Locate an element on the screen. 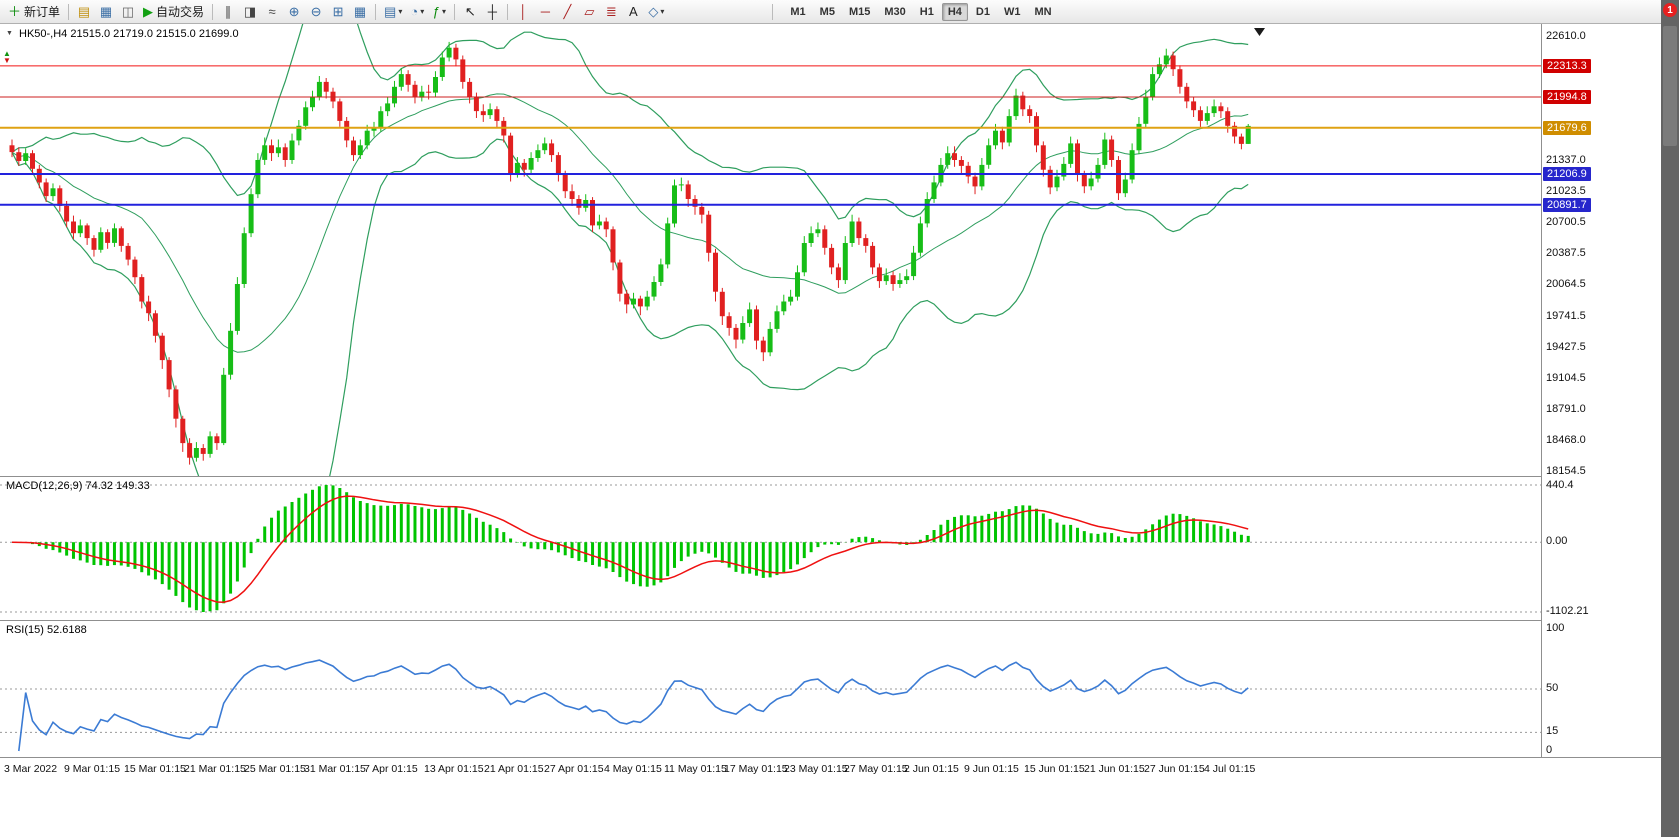 This screenshot has width=1679, height=837. cursor-icon: ↖ is located at coordinates (470, 11).